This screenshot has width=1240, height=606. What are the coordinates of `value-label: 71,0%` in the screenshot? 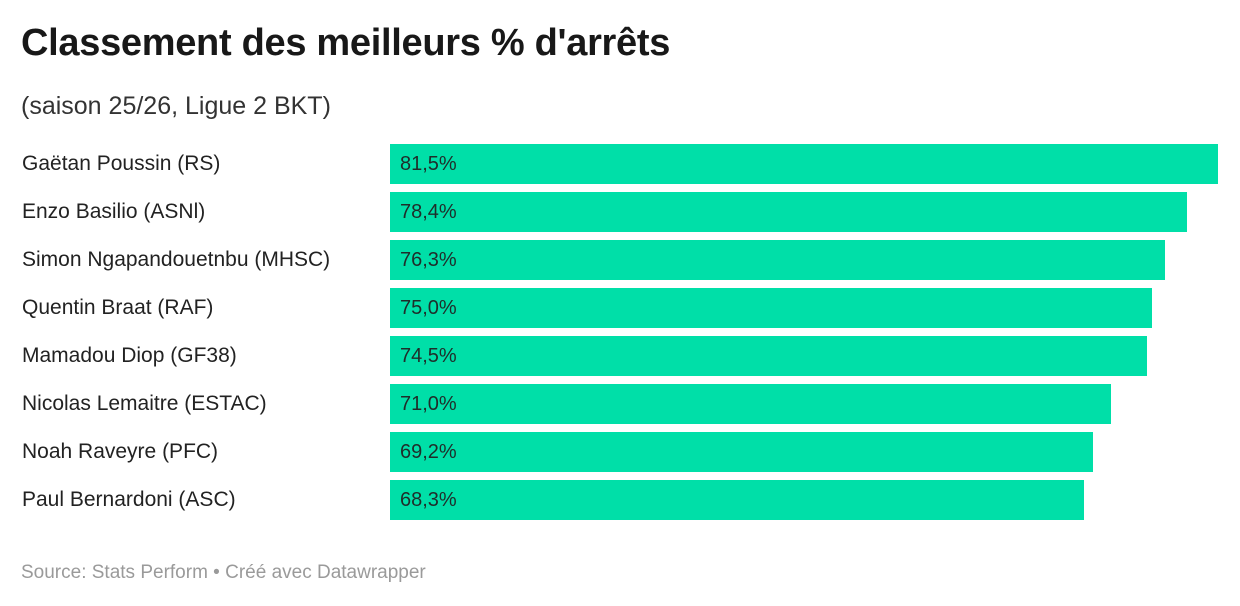 It's located at (428, 404).